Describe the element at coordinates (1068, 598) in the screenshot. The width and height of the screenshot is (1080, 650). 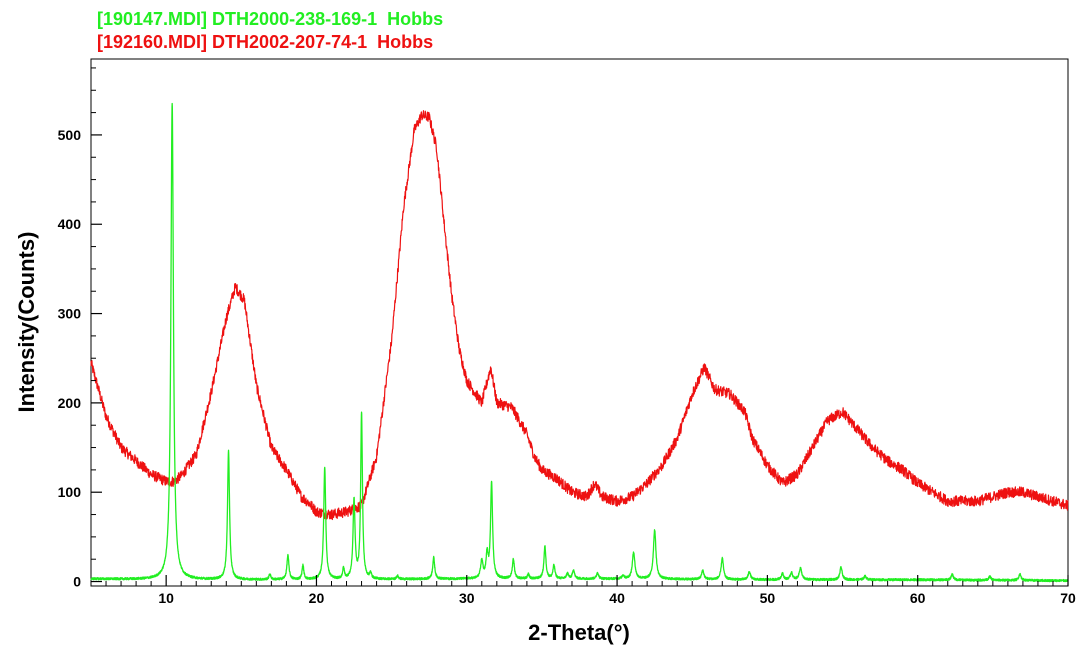
I see `x-tick-label: 70` at that location.